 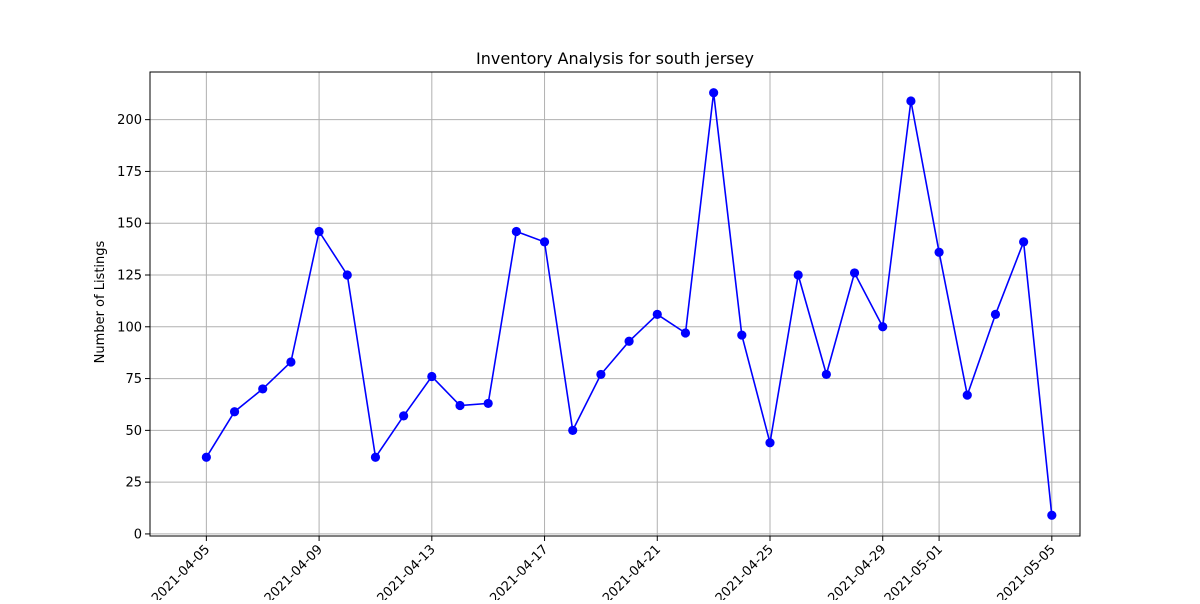 I want to click on chart-title: Inventory Analysis for south jersey, so click(x=615, y=58).